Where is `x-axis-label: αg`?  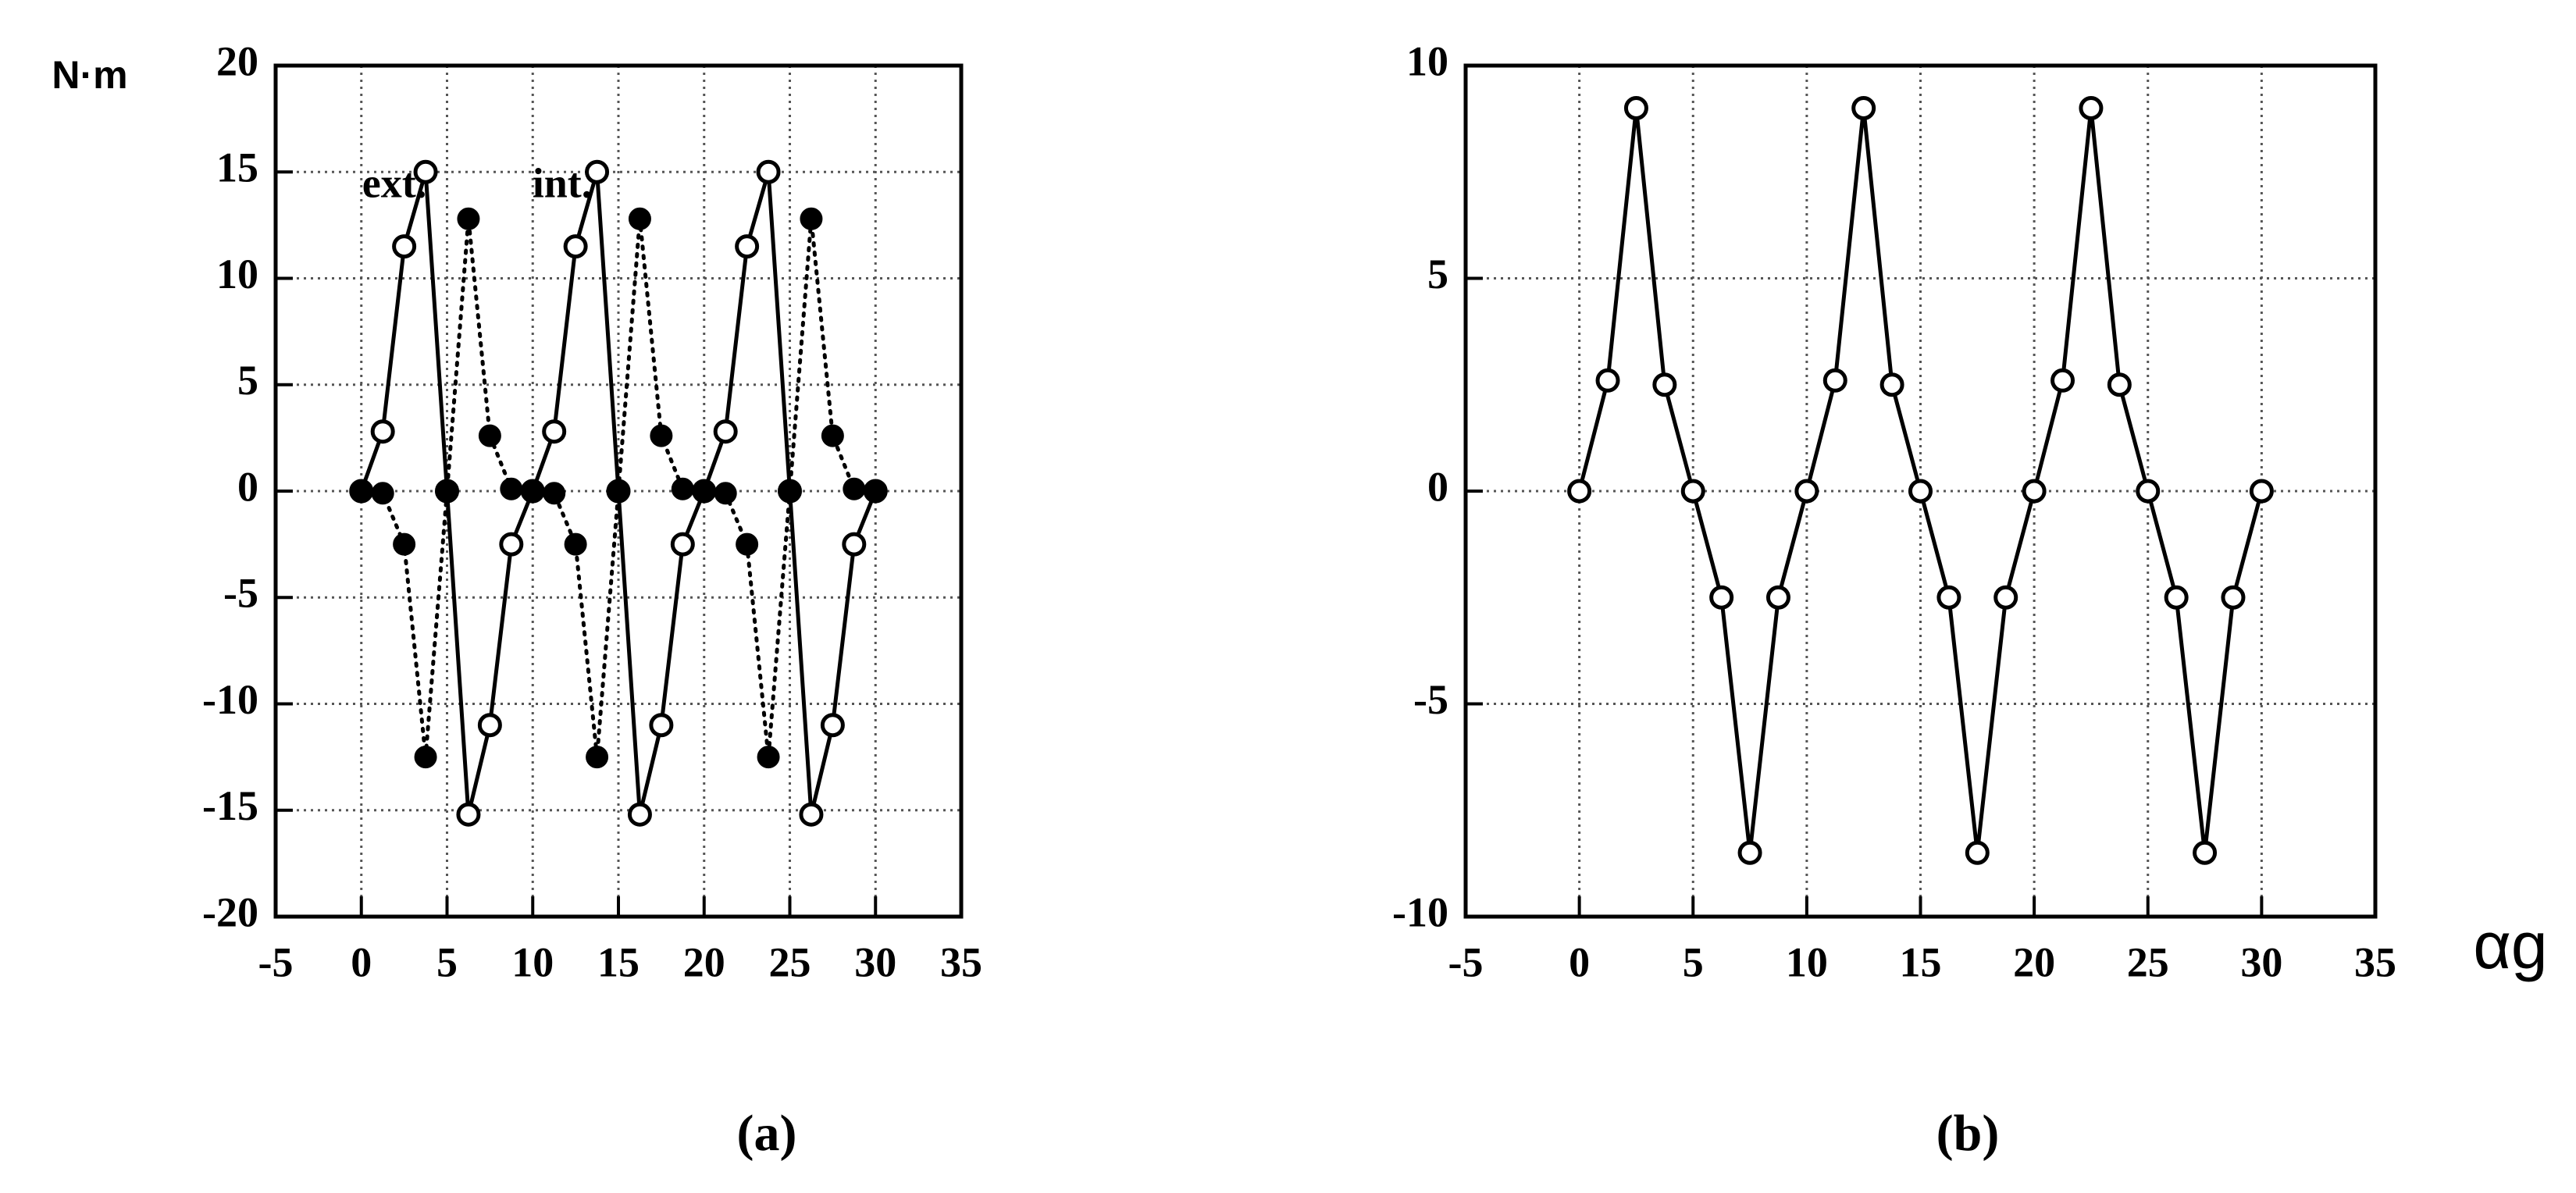 x-axis-label: αg is located at coordinates (2510, 945).